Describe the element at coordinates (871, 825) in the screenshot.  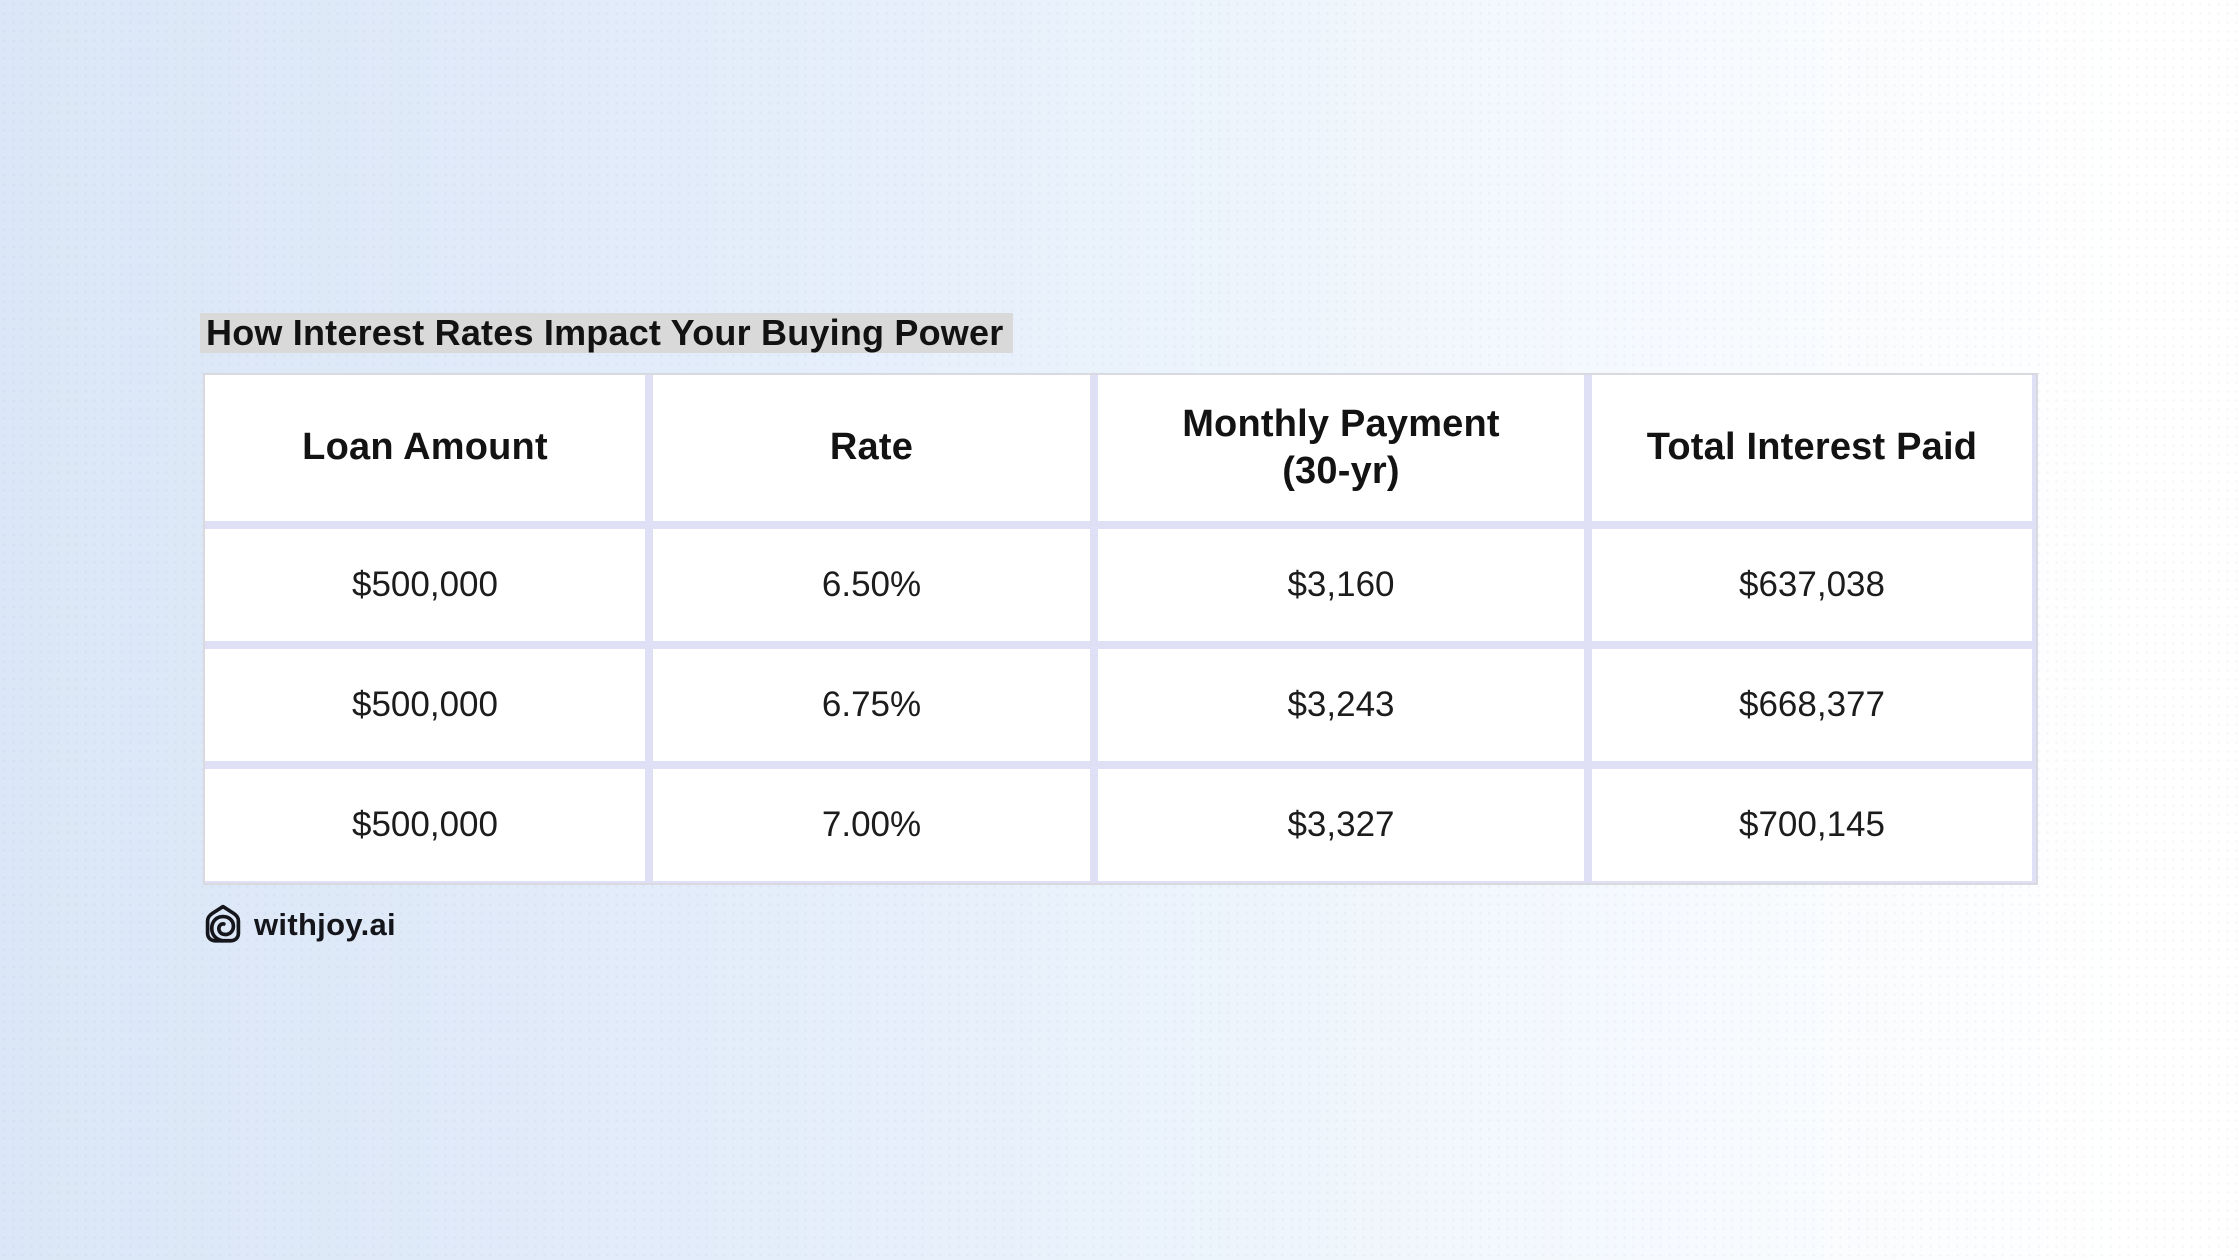
I see `table-cell-rate: 7.00%` at that location.